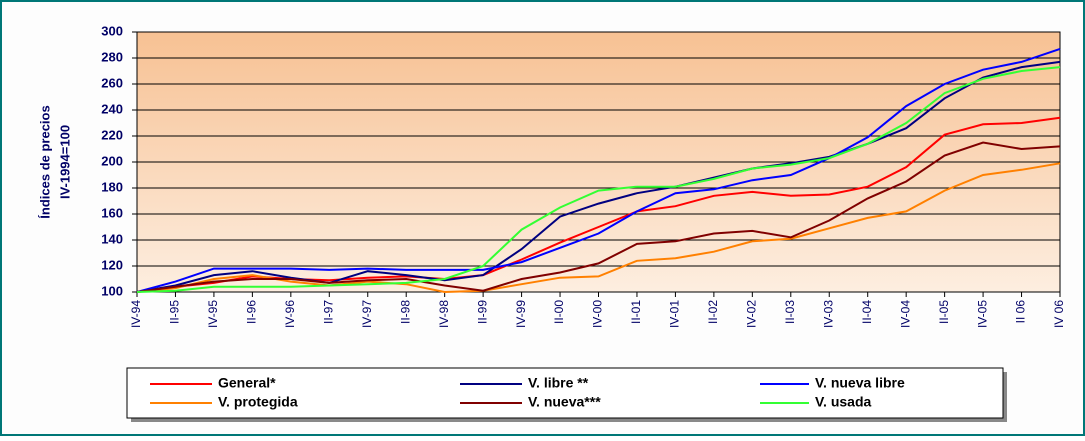  I want to click on x-tick-label: II-99, so click(482, 312).